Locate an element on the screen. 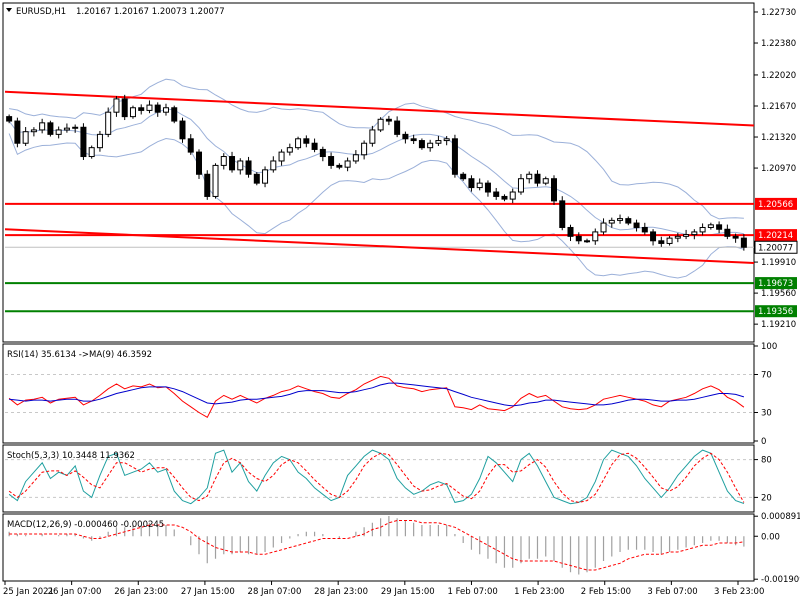 Image resolution: width=800 pixels, height=600 pixels. rsi-pane is located at coordinates (379, 396).